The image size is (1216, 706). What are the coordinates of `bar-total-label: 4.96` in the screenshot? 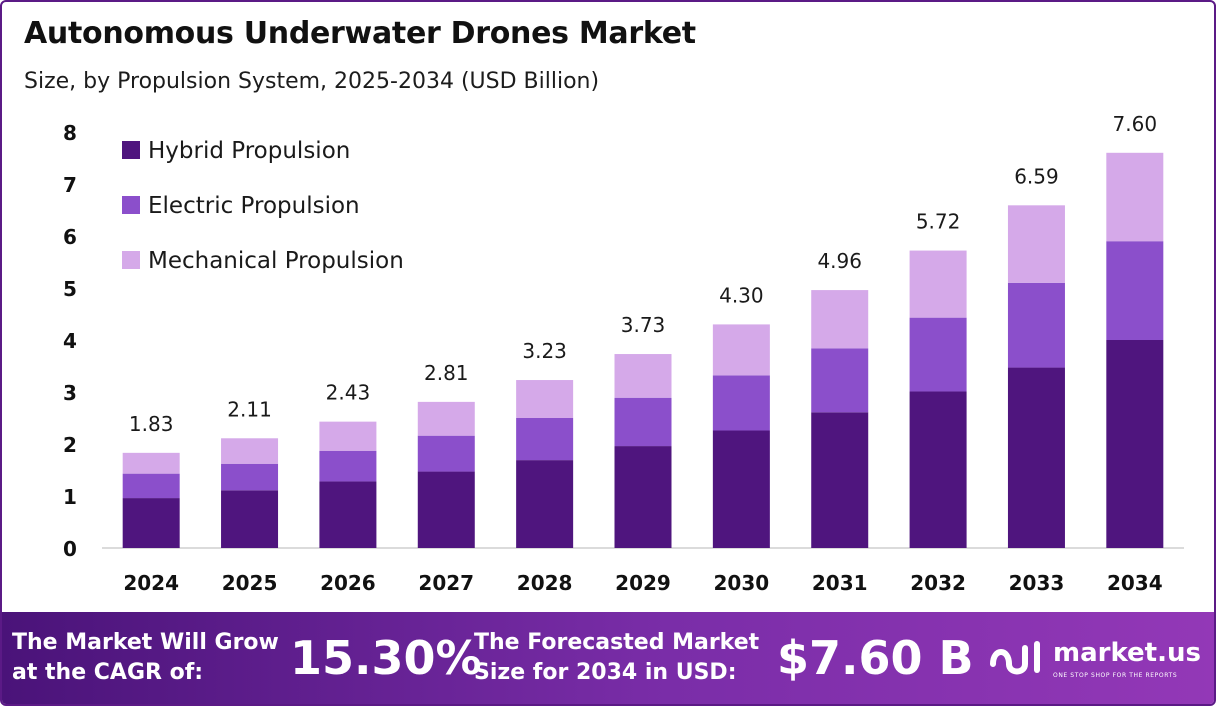 It's located at (839, 261).